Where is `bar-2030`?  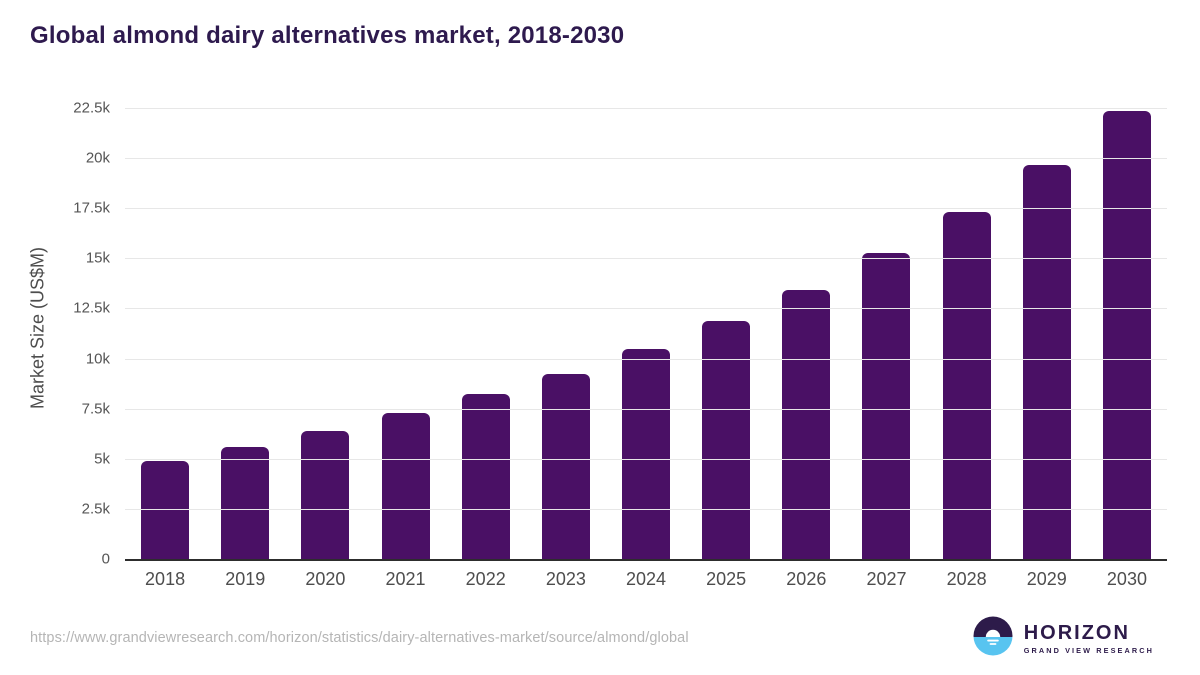 bar-2030 is located at coordinates (1126, 335).